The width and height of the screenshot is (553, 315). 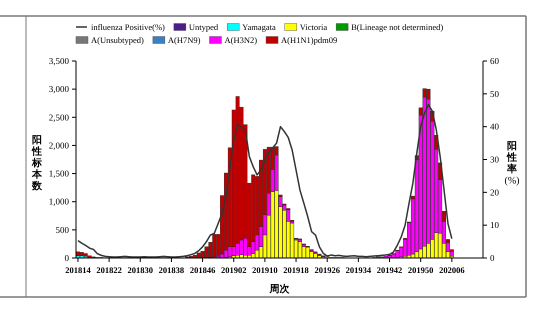 I want to click on x-tick-label: 201814, so click(x=78, y=270).